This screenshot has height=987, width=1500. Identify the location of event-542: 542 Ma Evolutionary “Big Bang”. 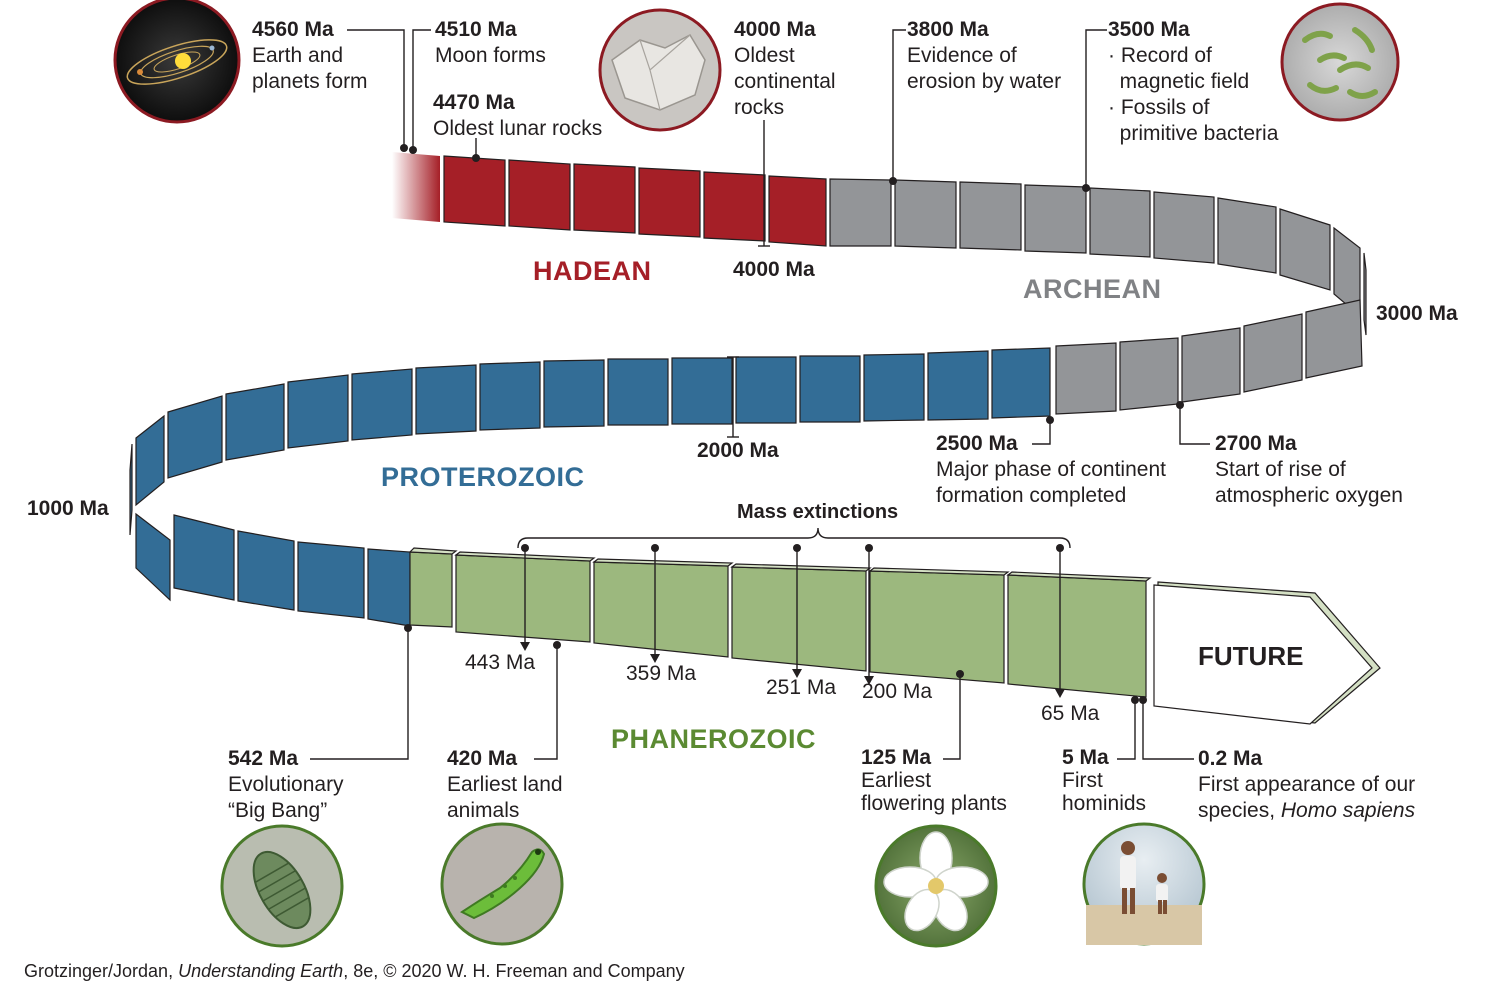
(286, 784).